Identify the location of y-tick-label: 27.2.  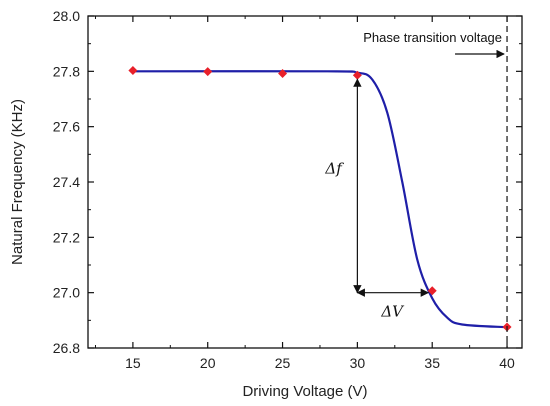
(66, 237).